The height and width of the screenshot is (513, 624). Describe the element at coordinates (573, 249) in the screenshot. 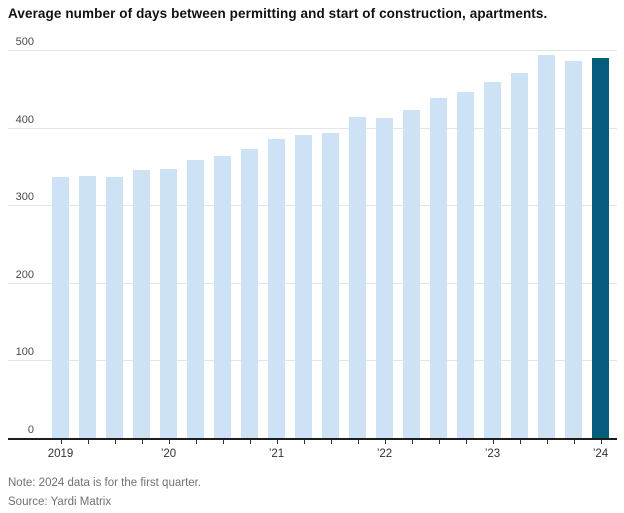

I see `bar-2023-q4` at that location.